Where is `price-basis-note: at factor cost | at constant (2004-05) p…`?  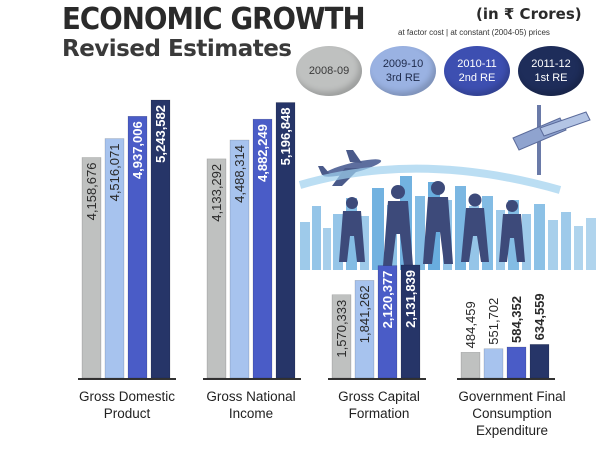
price-basis-note: at factor cost | at constant (2004-05) p… is located at coordinates (474, 32).